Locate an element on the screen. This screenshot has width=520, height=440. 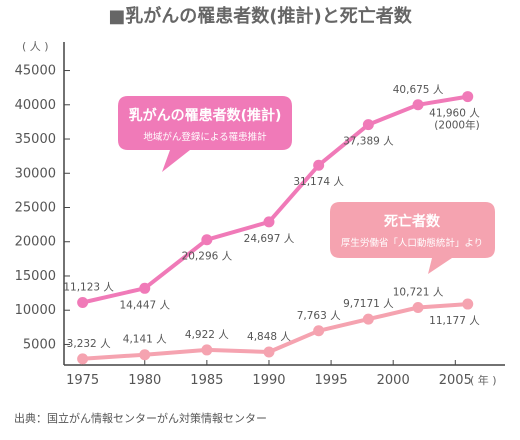
x-tick-label: 1985 is located at coordinates (206, 380).